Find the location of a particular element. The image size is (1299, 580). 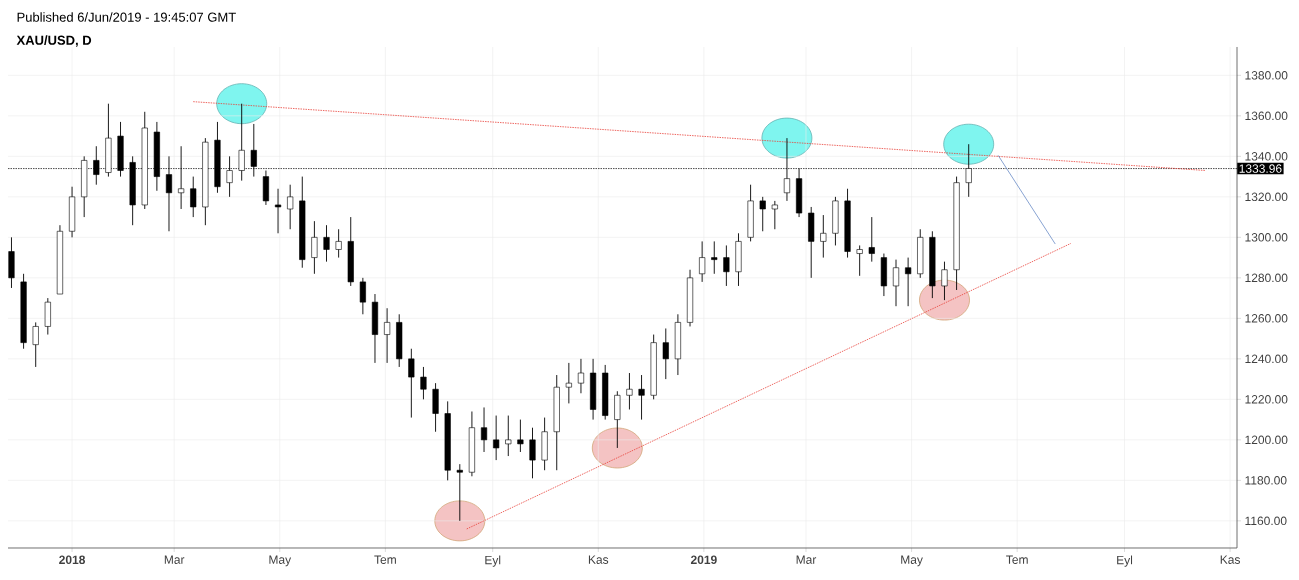

y-tick-label: 1340.00 is located at coordinates (1266, 156).